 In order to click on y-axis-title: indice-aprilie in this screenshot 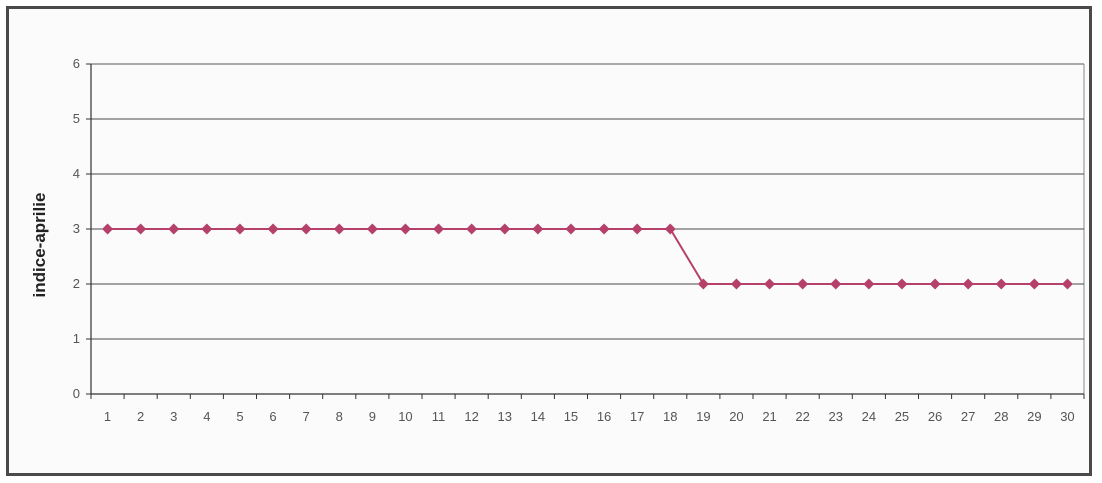, I will do `click(39, 245)`.